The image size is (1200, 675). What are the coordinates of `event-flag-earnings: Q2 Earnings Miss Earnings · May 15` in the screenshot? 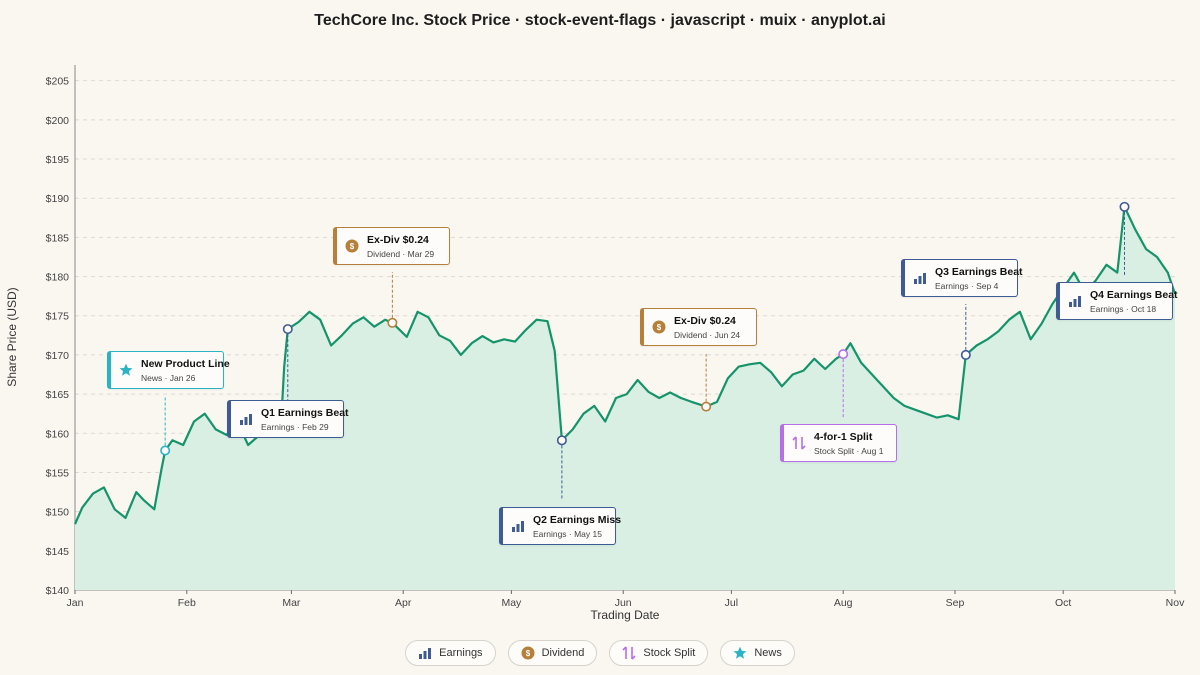 It's located at (560, 526).